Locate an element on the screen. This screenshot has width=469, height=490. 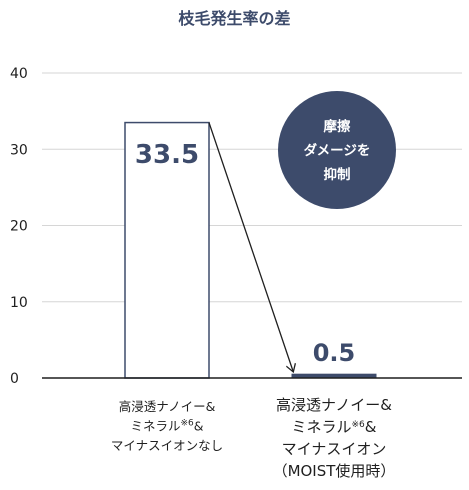
down-arrow is located at coordinates (250, 246).